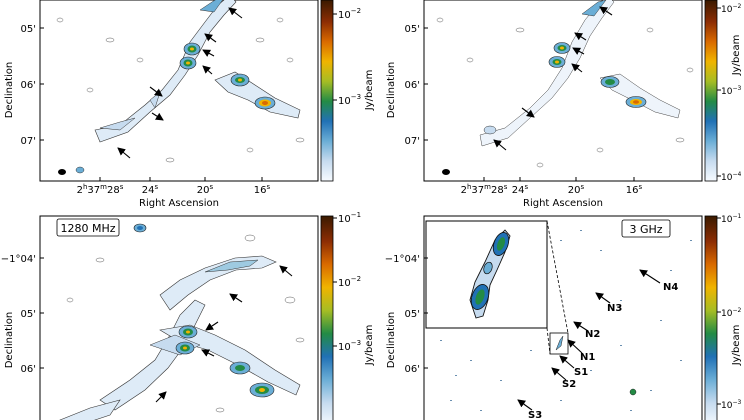 Image resolution: width=744 pixels, height=420 pixels. What do you see at coordinates (581, 372) in the screenshot?
I see `source-label-s1: S1` at bounding box center [581, 372].